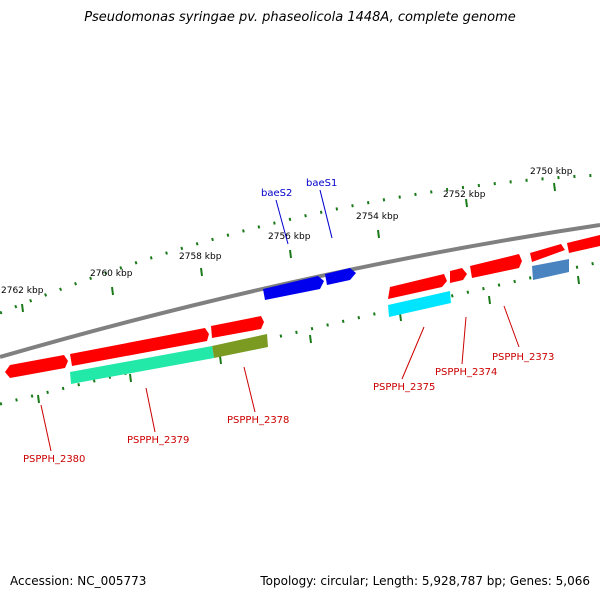 The width and height of the screenshot is (600, 600). Describe the element at coordinates (466, 372) in the screenshot. I see `gene-label-PSPPH_2374: PSPPH_2374` at that location.